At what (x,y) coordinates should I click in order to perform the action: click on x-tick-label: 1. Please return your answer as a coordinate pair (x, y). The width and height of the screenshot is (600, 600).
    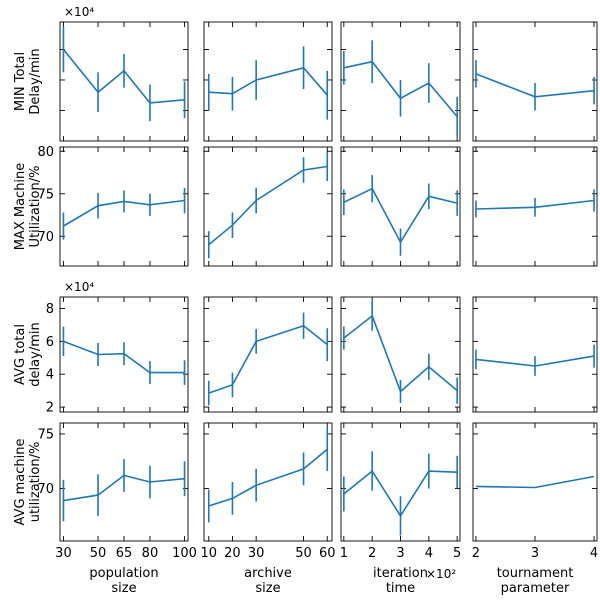
    Looking at the image, I should click on (344, 553).